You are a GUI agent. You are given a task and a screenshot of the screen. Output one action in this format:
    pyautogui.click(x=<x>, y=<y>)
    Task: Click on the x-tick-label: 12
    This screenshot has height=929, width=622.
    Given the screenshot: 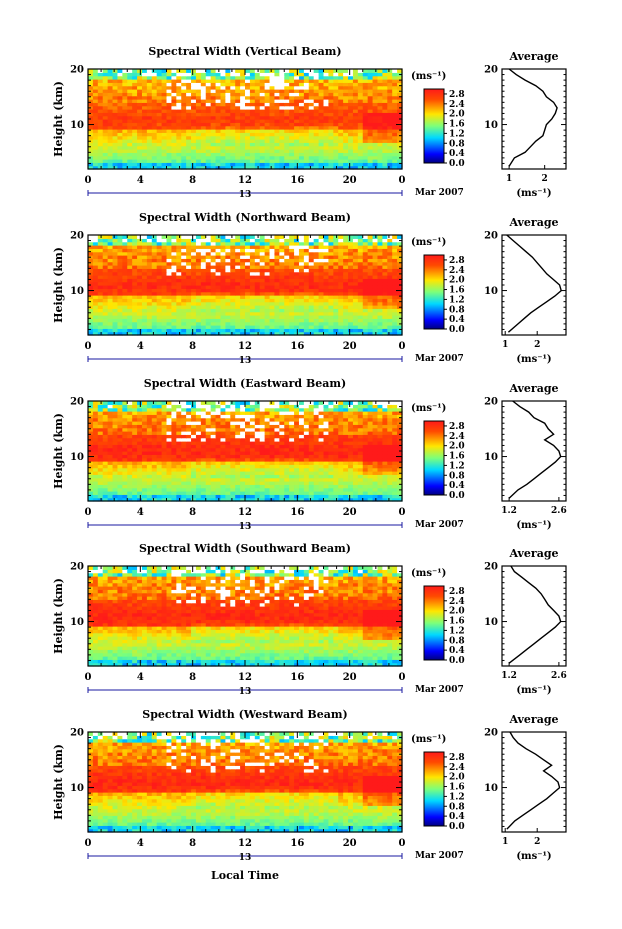 What is the action you would take?
    pyautogui.click(x=245, y=346)
    